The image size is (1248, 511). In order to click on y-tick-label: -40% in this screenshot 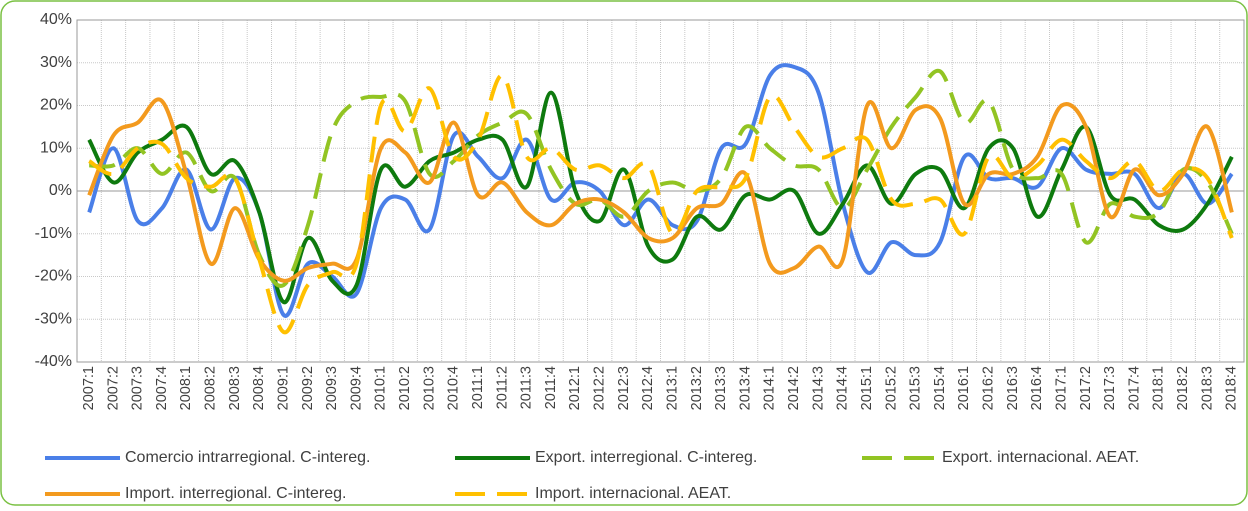, I will do `click(53, 361)`.